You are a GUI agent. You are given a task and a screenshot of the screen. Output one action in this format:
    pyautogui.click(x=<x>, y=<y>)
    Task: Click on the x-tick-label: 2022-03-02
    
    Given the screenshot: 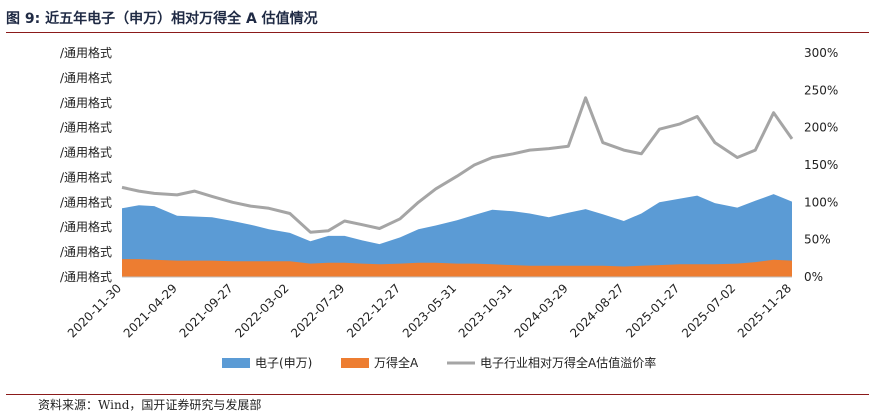 What is the action you would take?
    pyautogui.click(x=261, y=310)
    